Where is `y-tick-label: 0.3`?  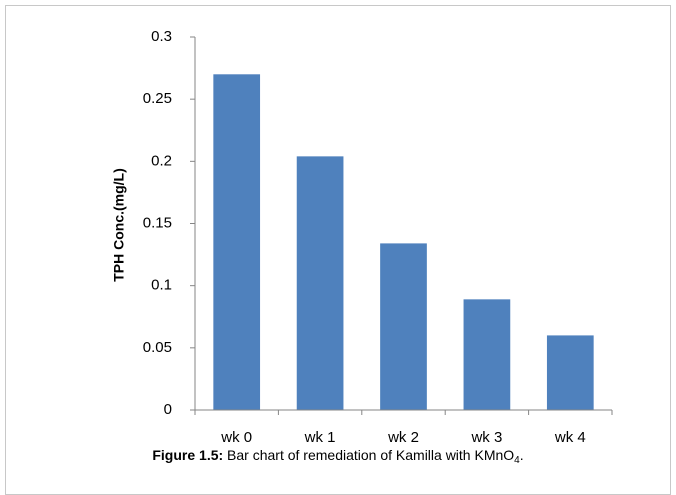
y-tick-label: 0.3 is located at coordinates (161, 36).